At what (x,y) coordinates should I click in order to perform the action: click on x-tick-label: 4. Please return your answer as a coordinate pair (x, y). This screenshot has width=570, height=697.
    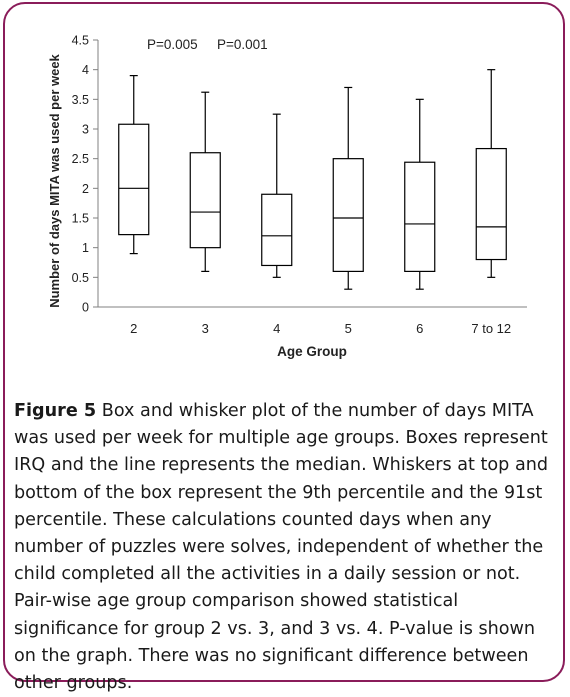
    Looking at the image, I should click on (276, 328).